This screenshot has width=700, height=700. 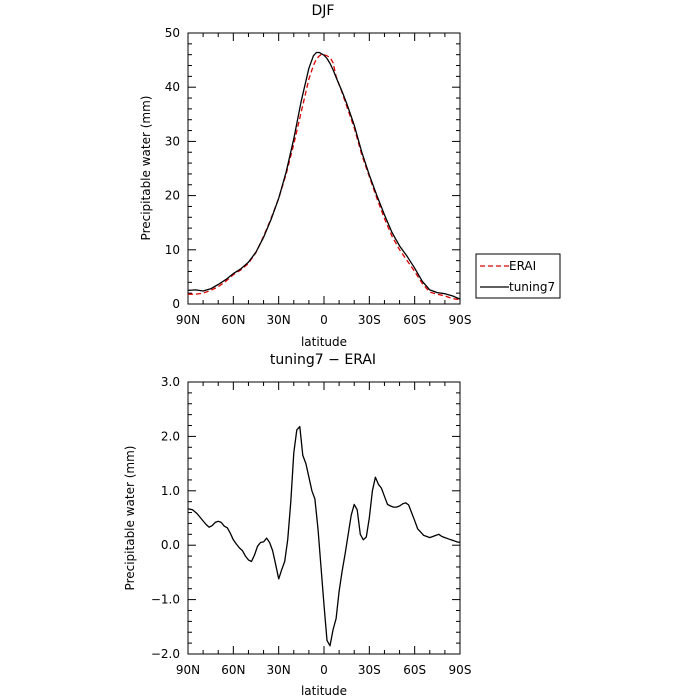 I want to click on top-series-line-tuning7, so click(x=324, y=175).